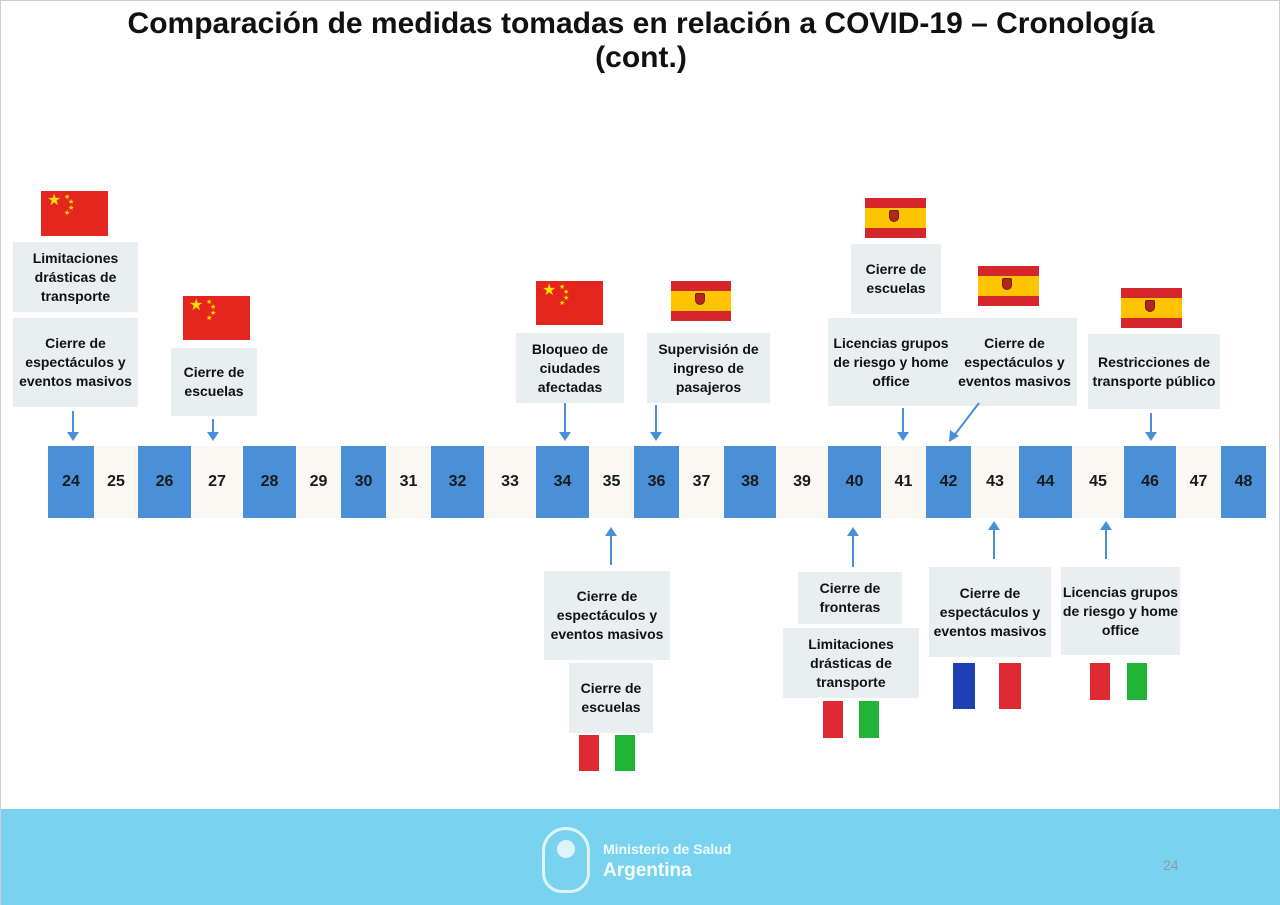  Describe the element at coordinates (995, 482) in the screenshot. I see `day-cell-43: 43` at that location.